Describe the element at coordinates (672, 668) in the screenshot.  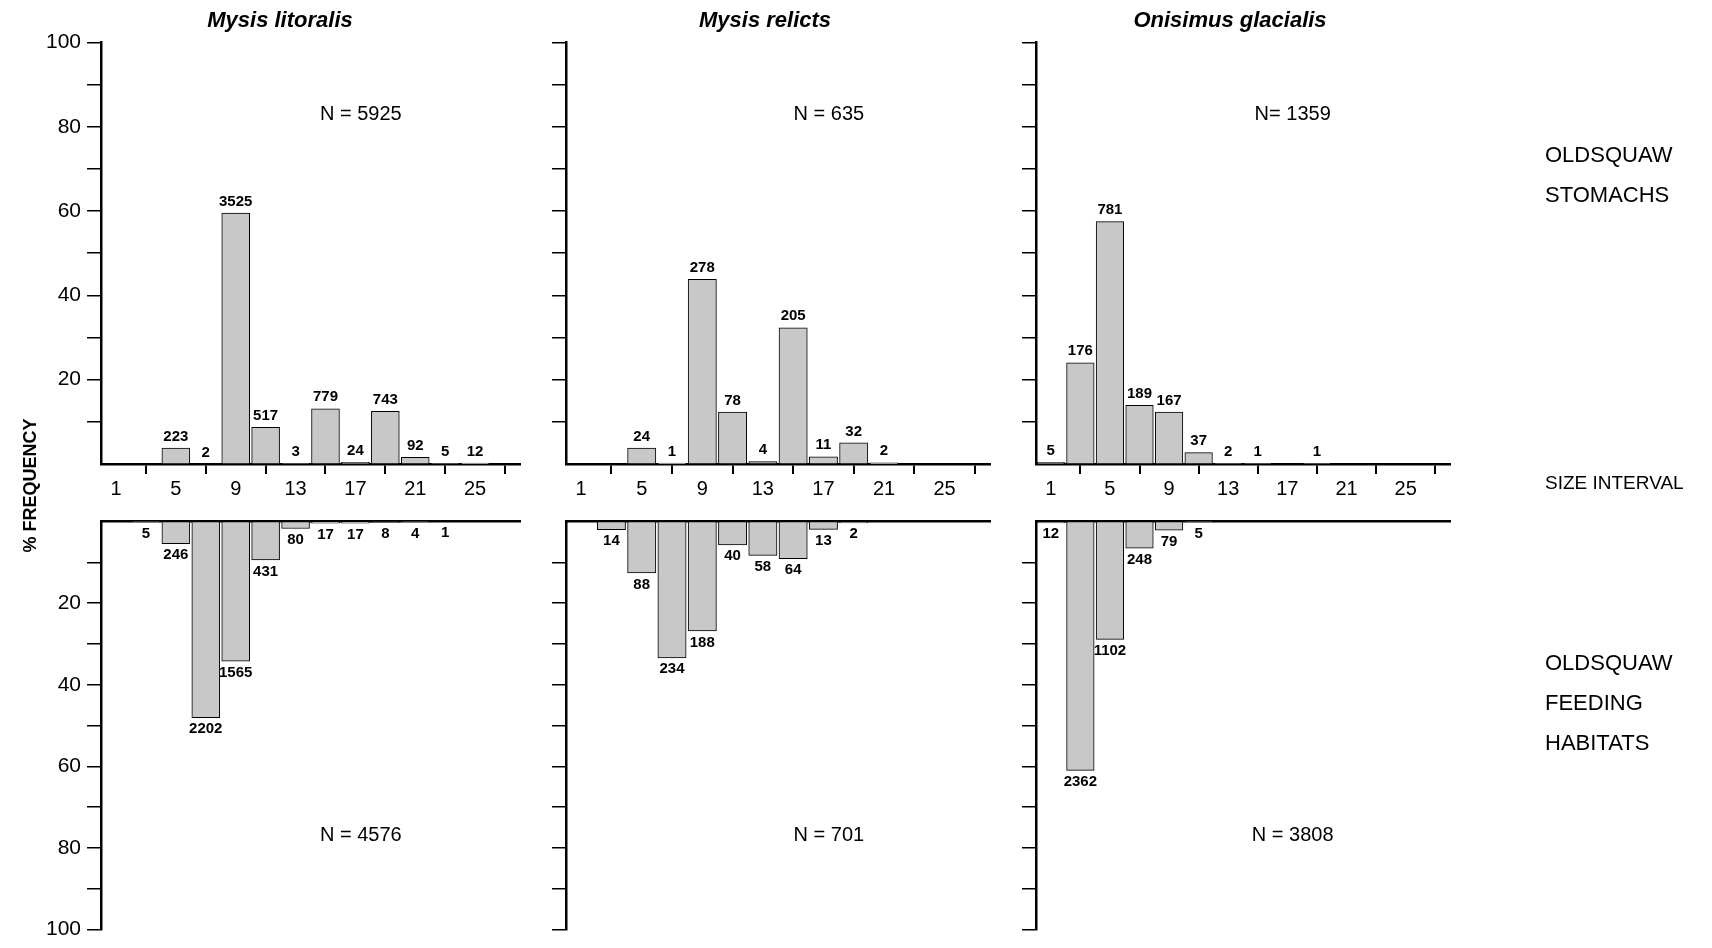
I see `annotation: 234` at that location.